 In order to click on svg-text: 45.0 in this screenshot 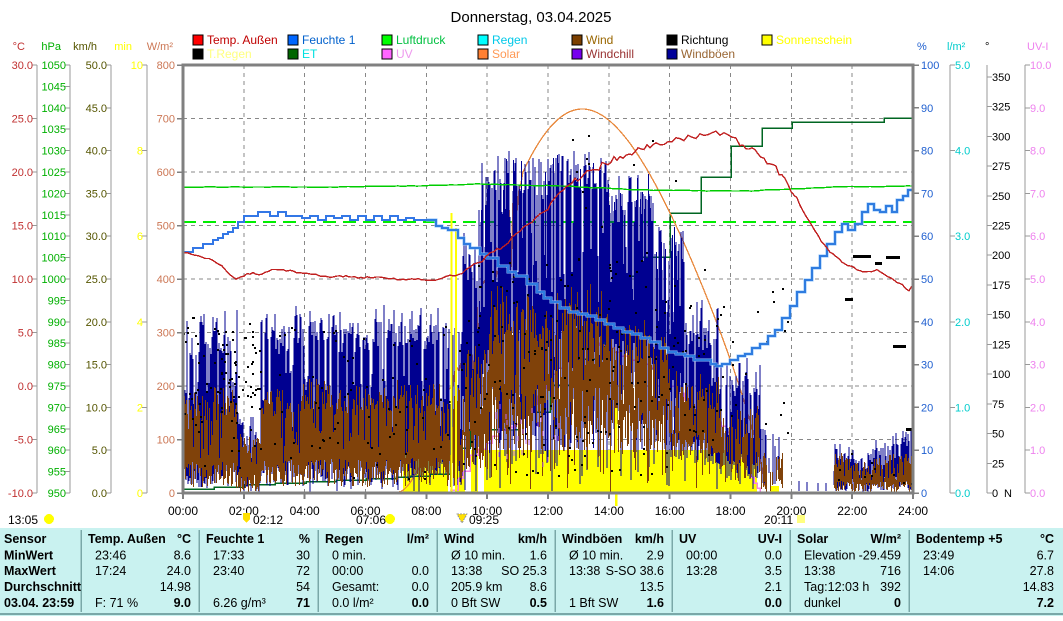, I will do `click(96, 109)`.